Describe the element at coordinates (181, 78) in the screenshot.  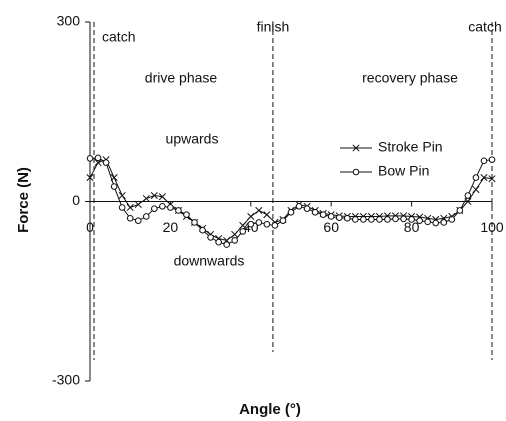
I see `annotation: drive phase` at that location.